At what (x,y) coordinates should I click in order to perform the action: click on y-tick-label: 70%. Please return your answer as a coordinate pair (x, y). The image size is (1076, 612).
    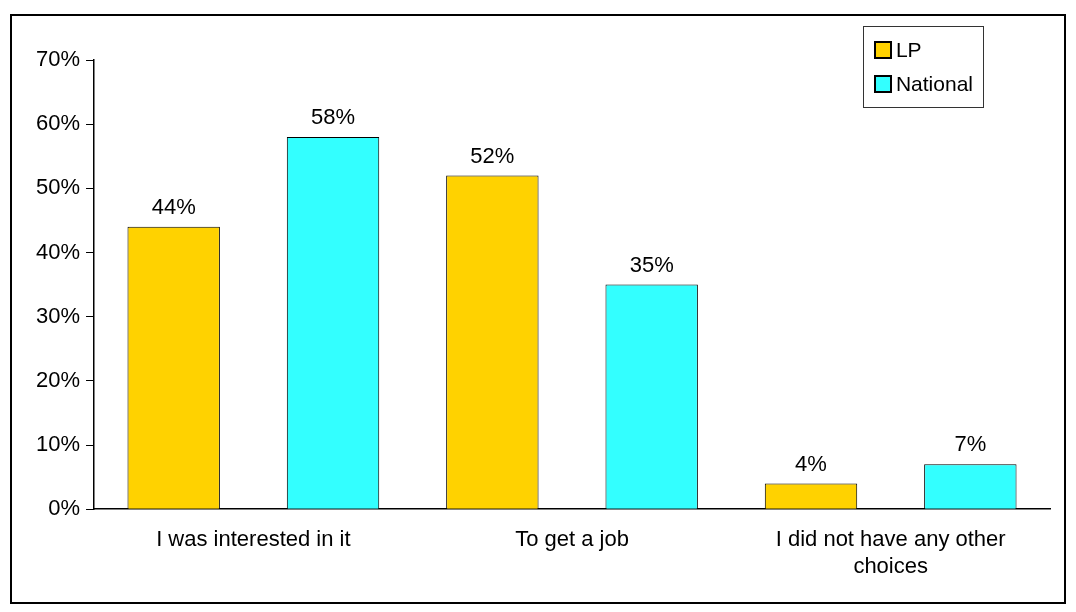
    Looking at the image, I should click on (58, 59).